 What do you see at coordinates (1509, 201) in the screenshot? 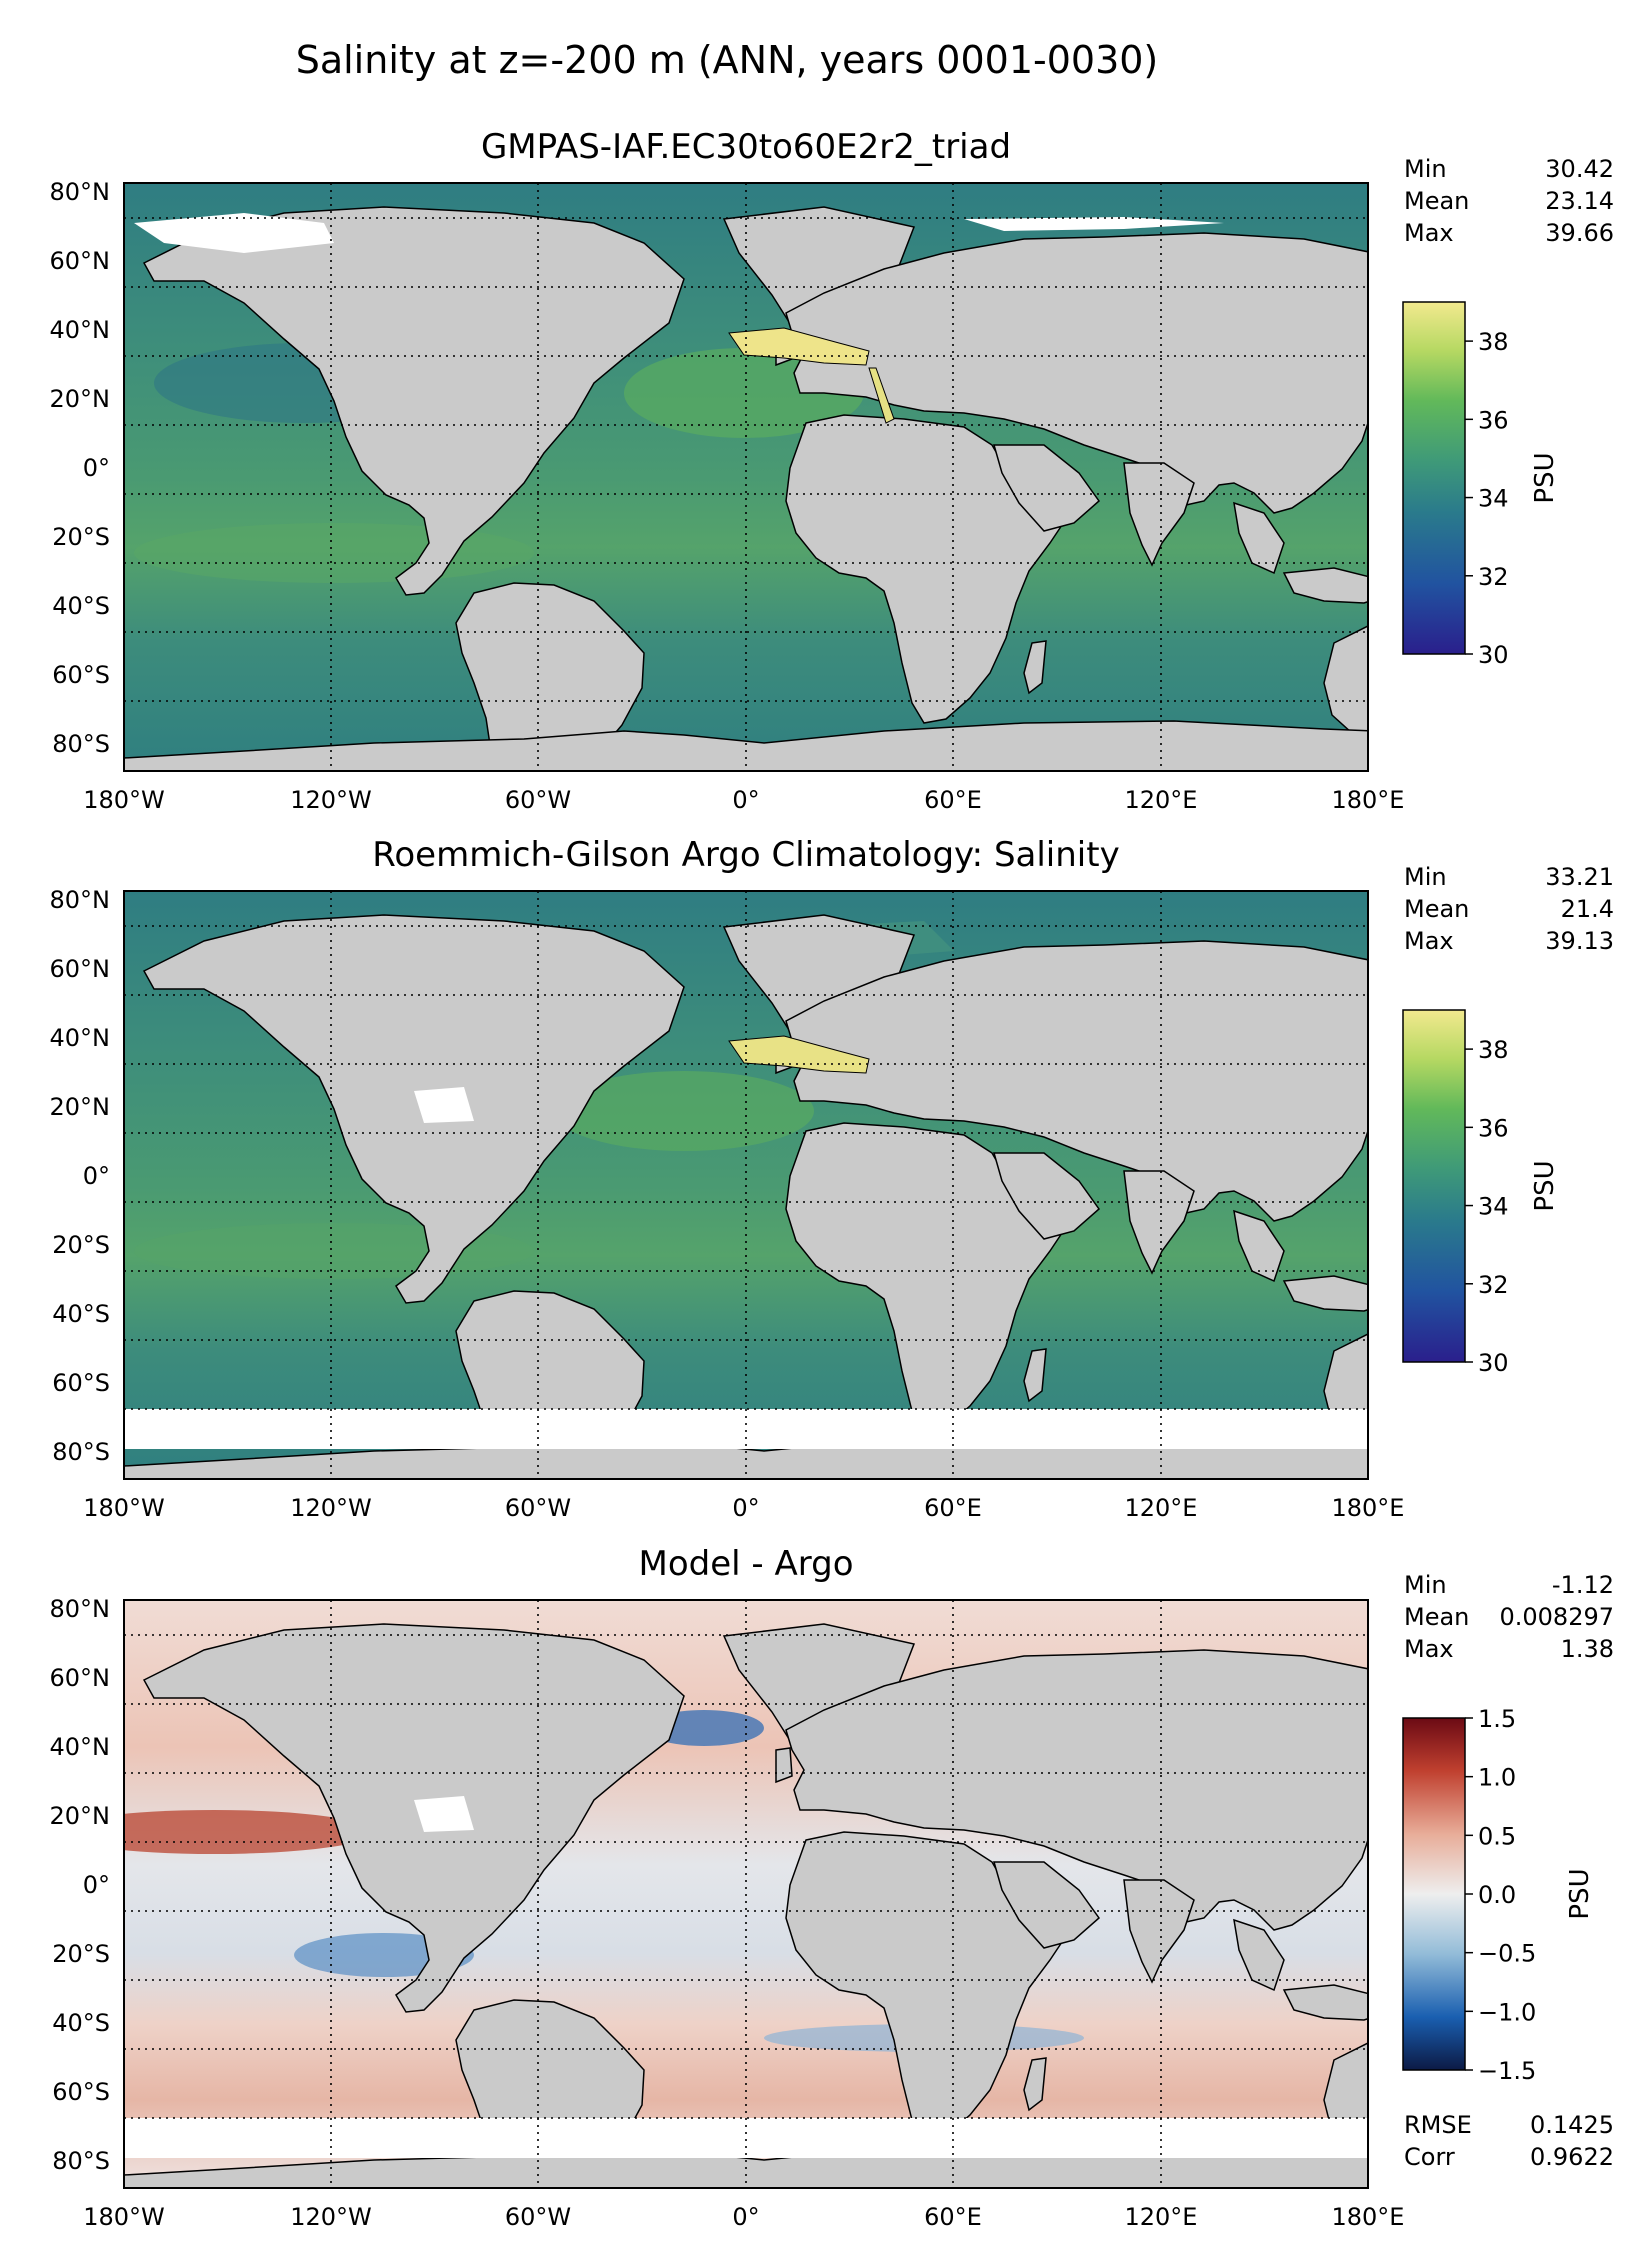
I see `stats-box: Min 30.42 Mean 23.14 Max 39.66` at bounding box center [1509, 201].